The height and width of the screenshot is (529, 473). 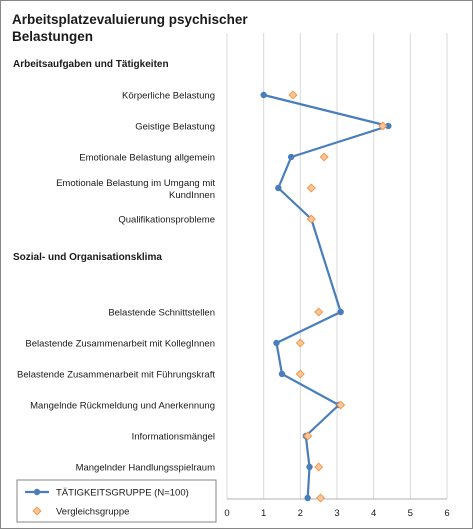 I want to click on category-label-2: Geistige Belastung, so click(x=175, y=127).